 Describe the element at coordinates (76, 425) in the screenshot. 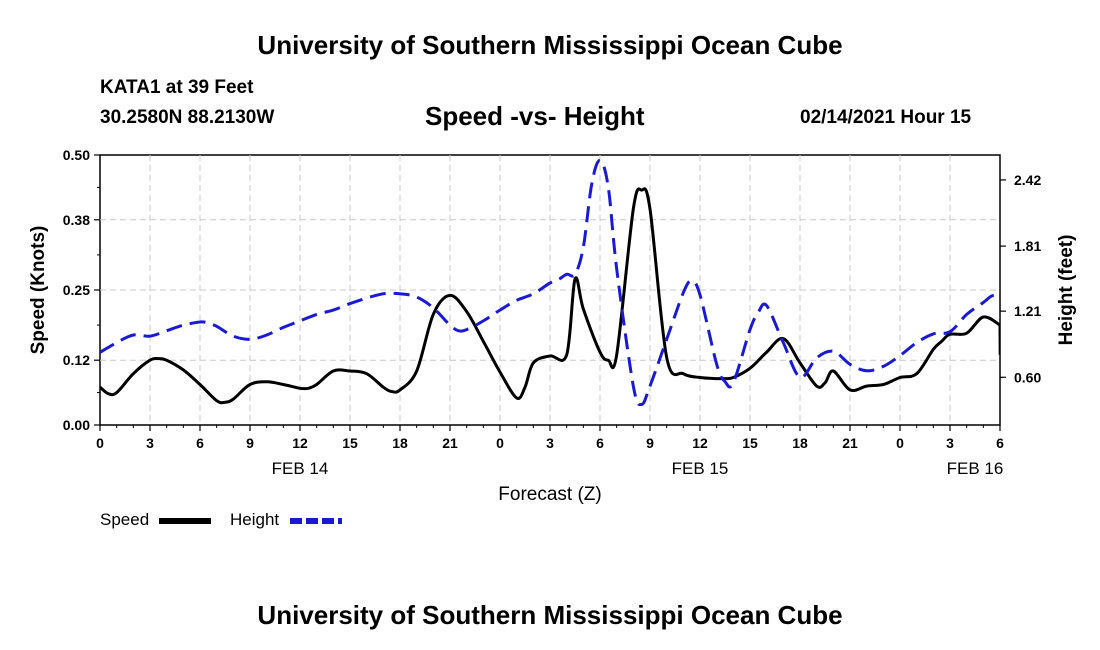

I see `y-left-tick-label: 0.00` at that location.